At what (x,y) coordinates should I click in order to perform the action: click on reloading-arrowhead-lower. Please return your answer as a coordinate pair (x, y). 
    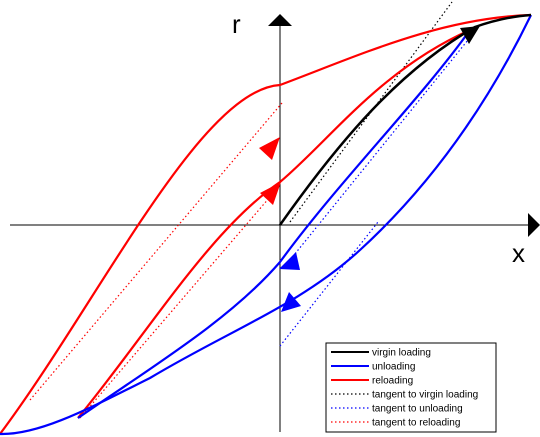
    Looking at the image, I should click on (270, 193).